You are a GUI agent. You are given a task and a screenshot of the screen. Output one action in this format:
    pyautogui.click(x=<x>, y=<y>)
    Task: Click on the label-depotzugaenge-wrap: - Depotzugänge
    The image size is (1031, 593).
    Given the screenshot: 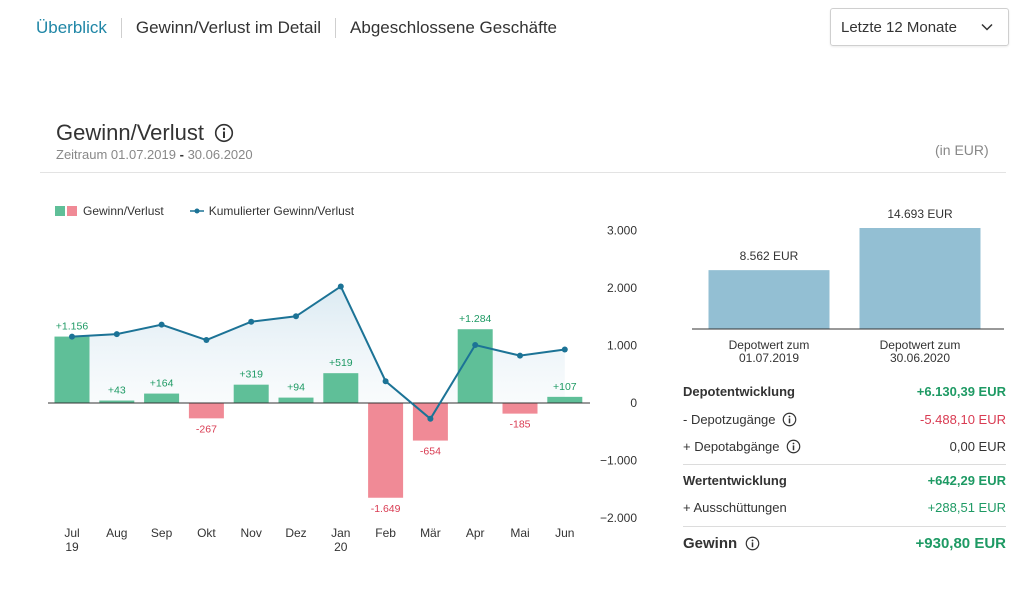 What is the action you would take?
    pyautogui.click(x=740, y=419)
    